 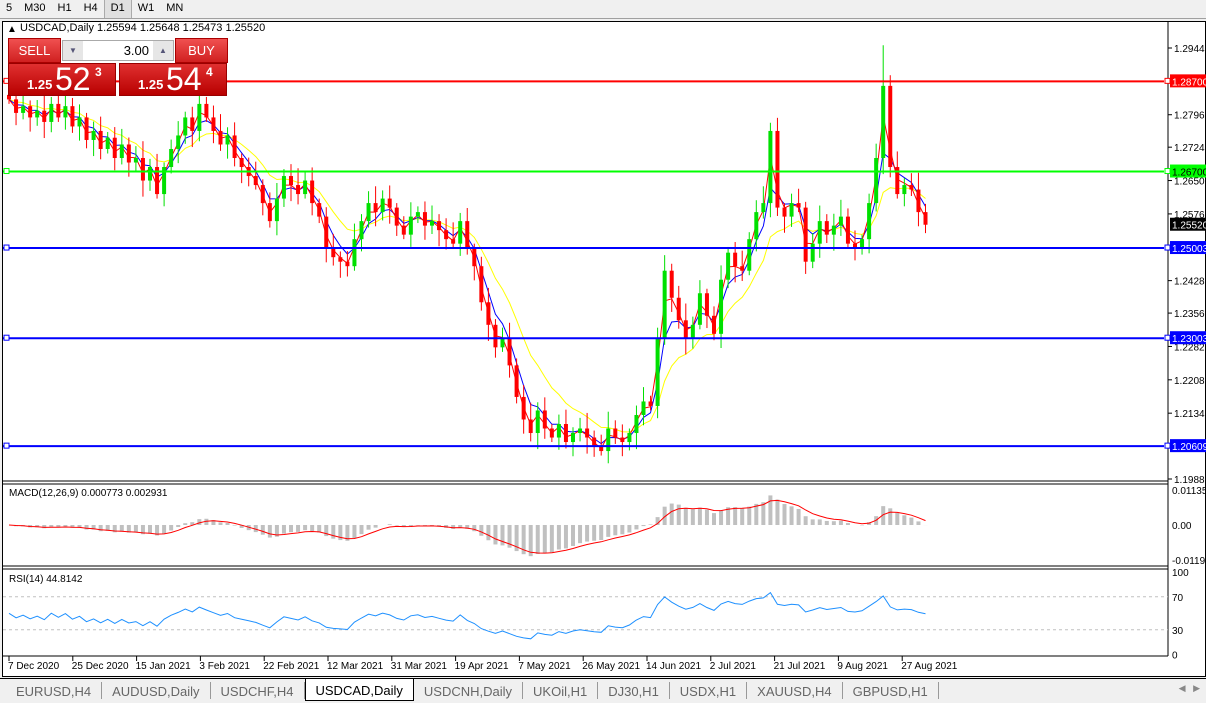 I want to click on price-label-bg, so click(x=1188, y=248).